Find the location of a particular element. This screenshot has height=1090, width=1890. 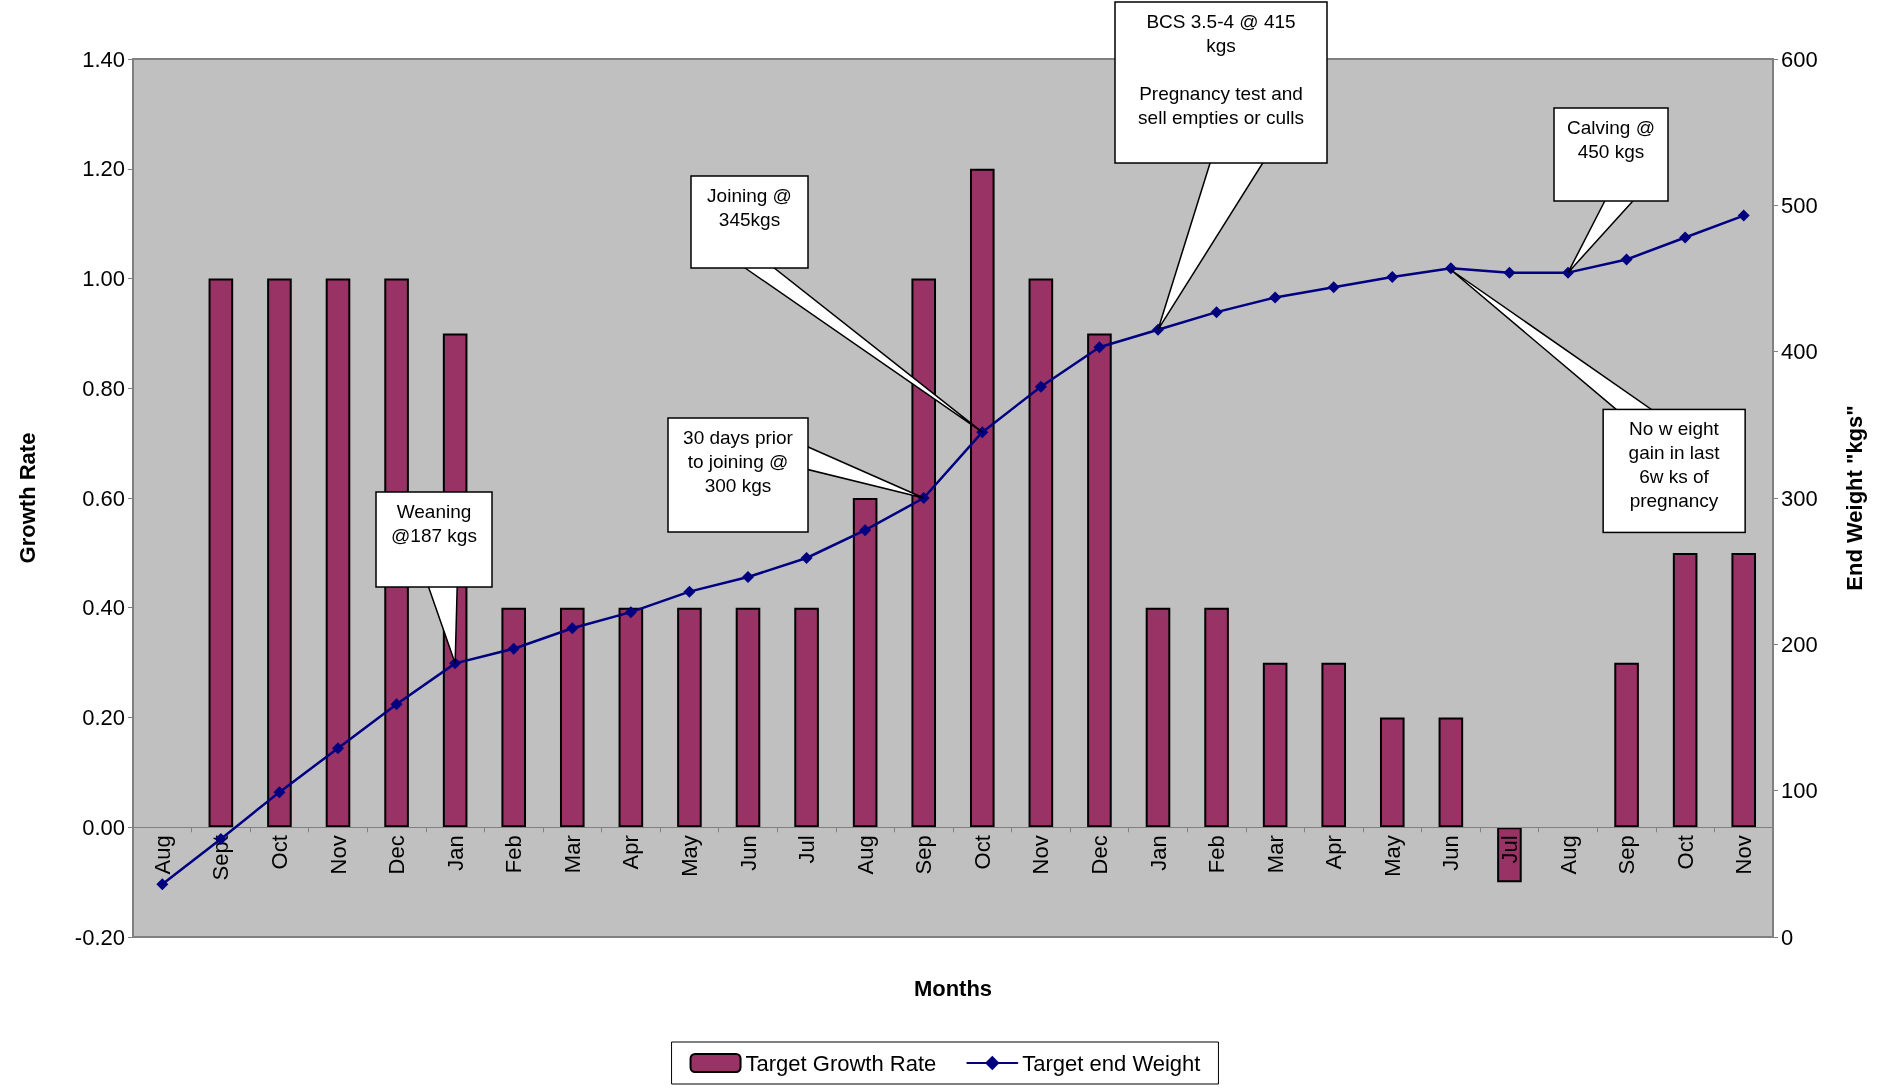

legend-label: Target Growth Rate is located at coordinates (841, 1063).